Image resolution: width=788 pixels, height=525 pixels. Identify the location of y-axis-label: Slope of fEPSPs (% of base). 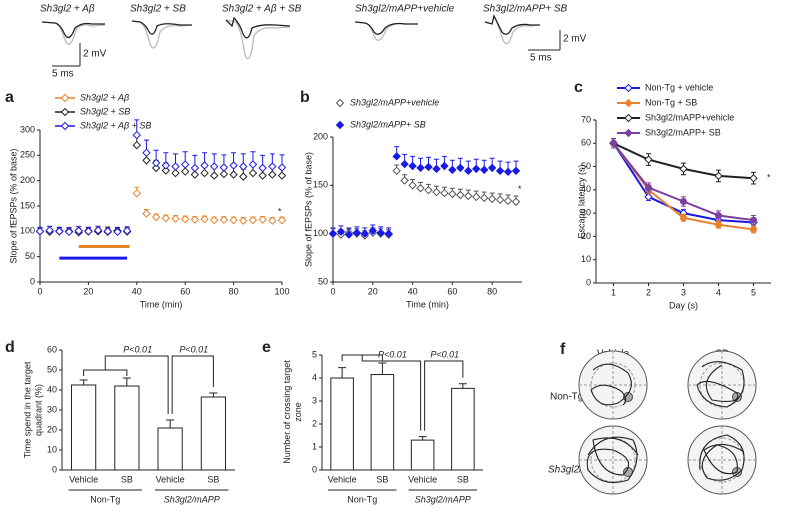
(13, 205).